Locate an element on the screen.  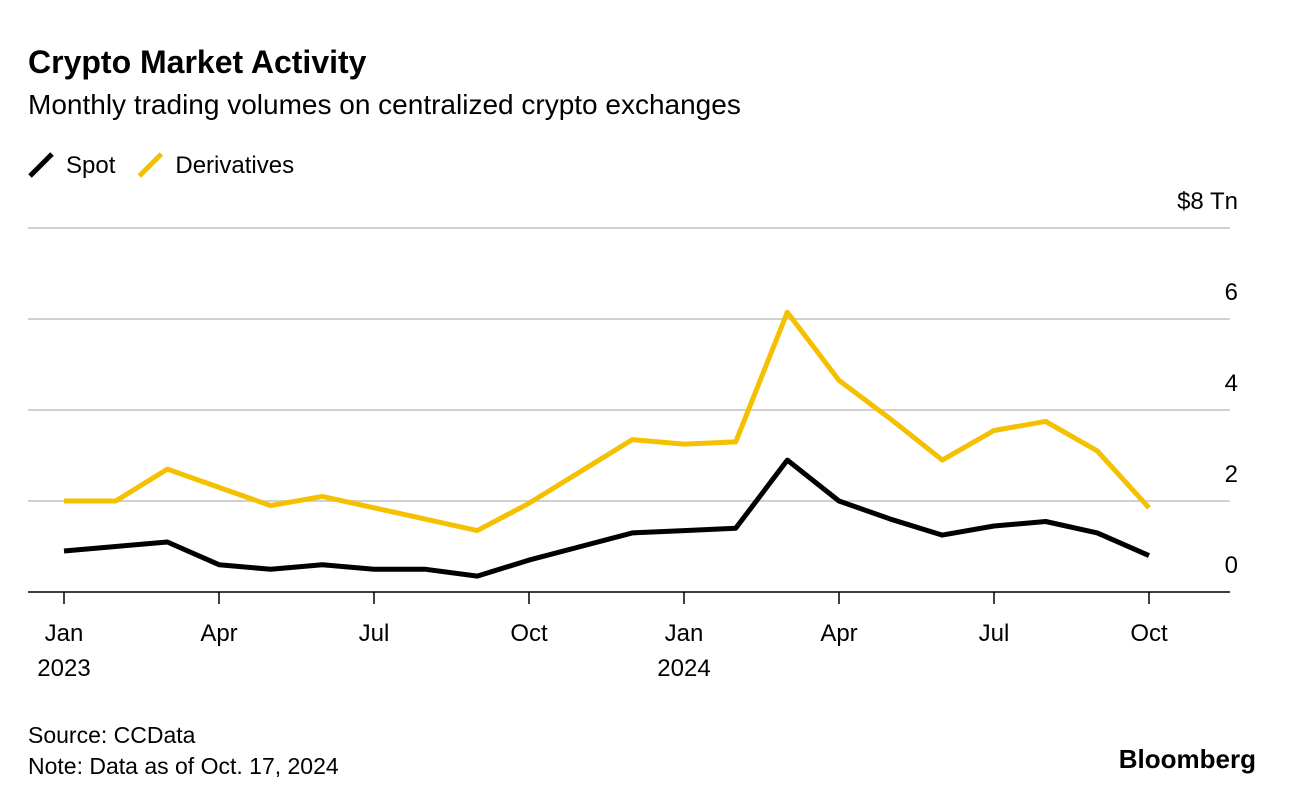
chart-title: Crypto Market Activity is located at coordinates (197, 62).